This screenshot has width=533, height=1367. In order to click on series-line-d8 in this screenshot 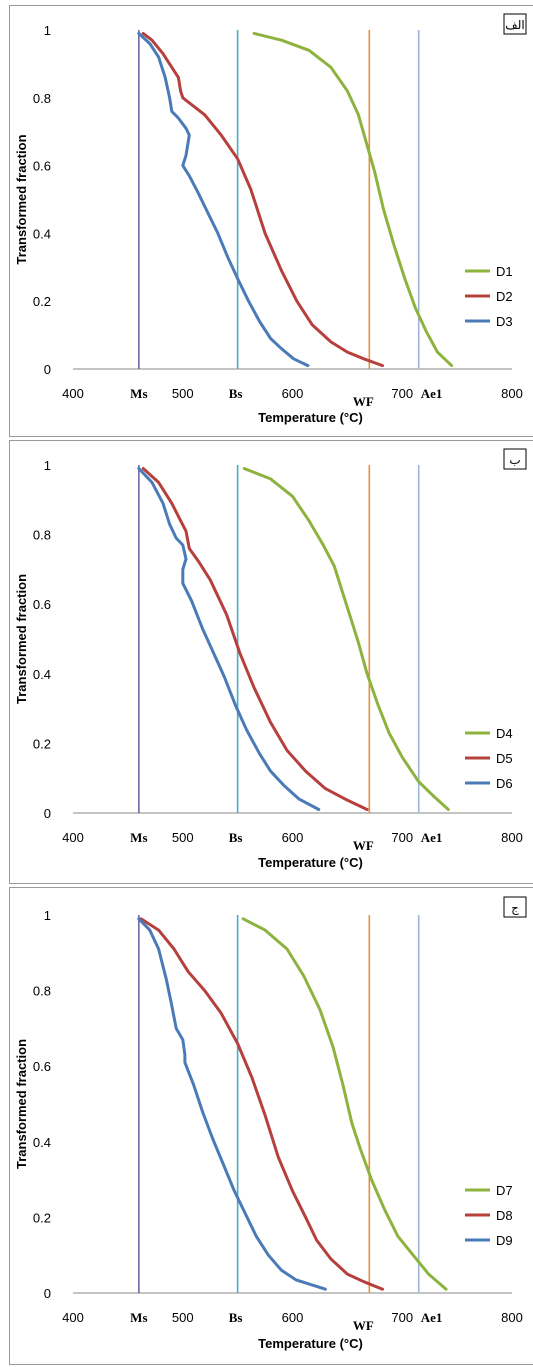, I will do `click(261, 1104)`.